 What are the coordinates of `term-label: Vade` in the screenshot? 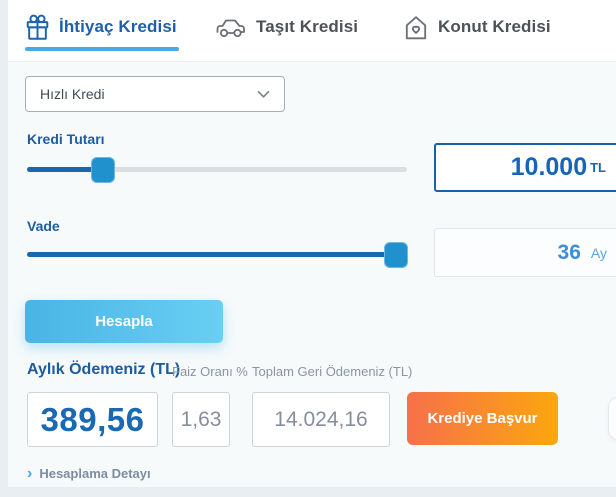 It's located at (43, 226).